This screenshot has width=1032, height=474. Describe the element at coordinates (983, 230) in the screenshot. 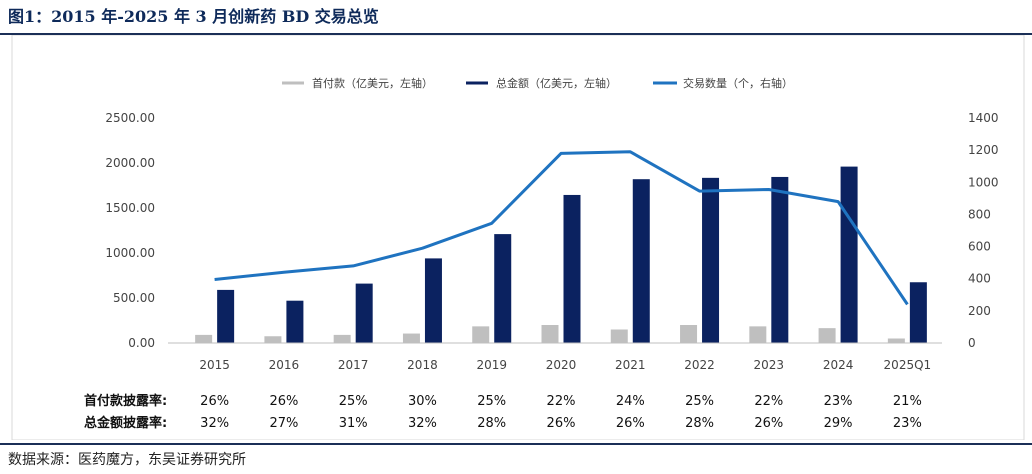

I see `right-axis: 0 200 400 600 800 1000 1200 1400` at that location.